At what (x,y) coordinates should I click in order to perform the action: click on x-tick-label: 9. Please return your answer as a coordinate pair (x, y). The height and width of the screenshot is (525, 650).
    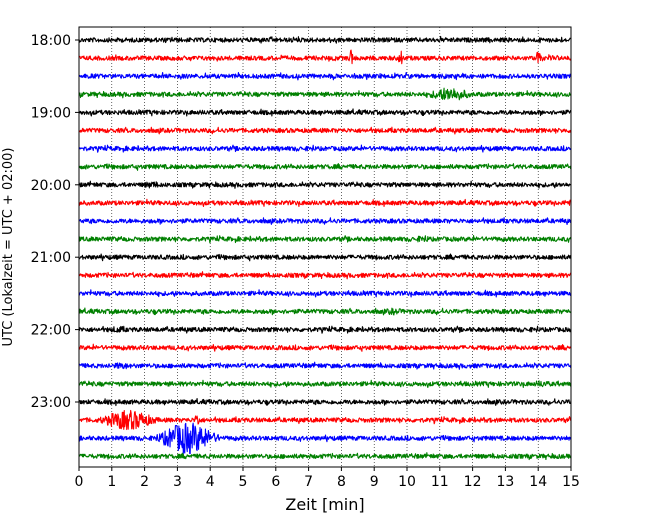
    Looking at the image, I should click on (374, 482).